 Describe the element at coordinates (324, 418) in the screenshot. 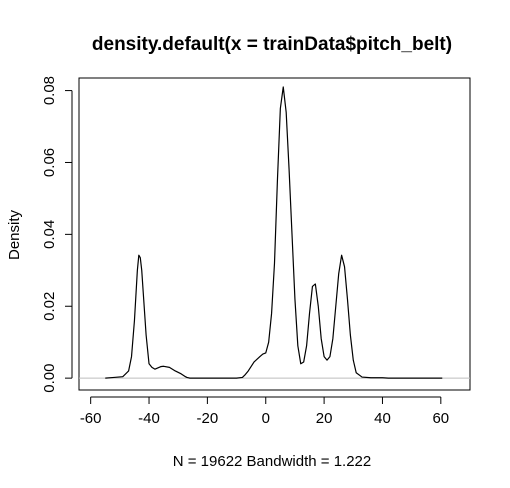

I see `x-tick-label: 20` at that location.